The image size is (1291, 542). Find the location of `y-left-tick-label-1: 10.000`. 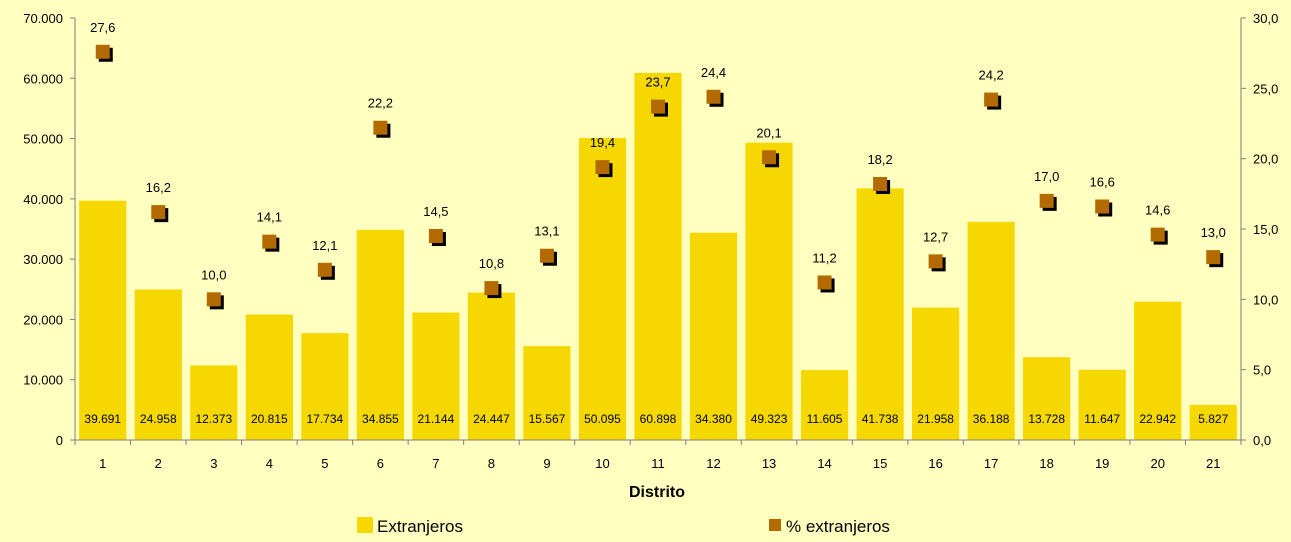

y-left-tick-label-1: 10.000 is located at coordinates (43, 380).